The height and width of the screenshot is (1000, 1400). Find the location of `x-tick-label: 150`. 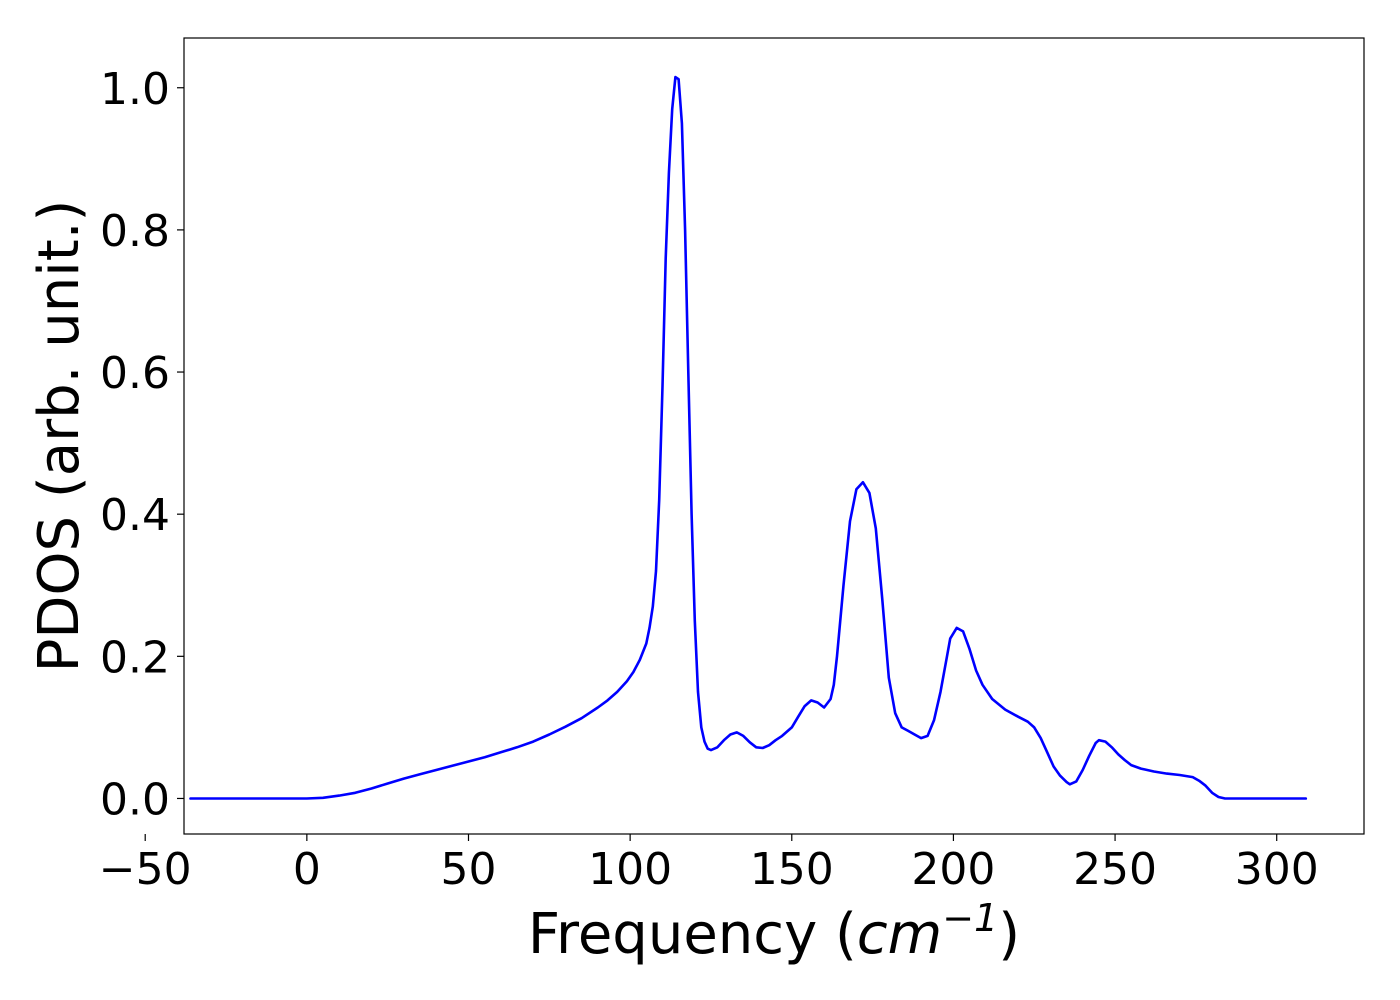

x-tick-label: 150 is located at coordinates (792, 869).